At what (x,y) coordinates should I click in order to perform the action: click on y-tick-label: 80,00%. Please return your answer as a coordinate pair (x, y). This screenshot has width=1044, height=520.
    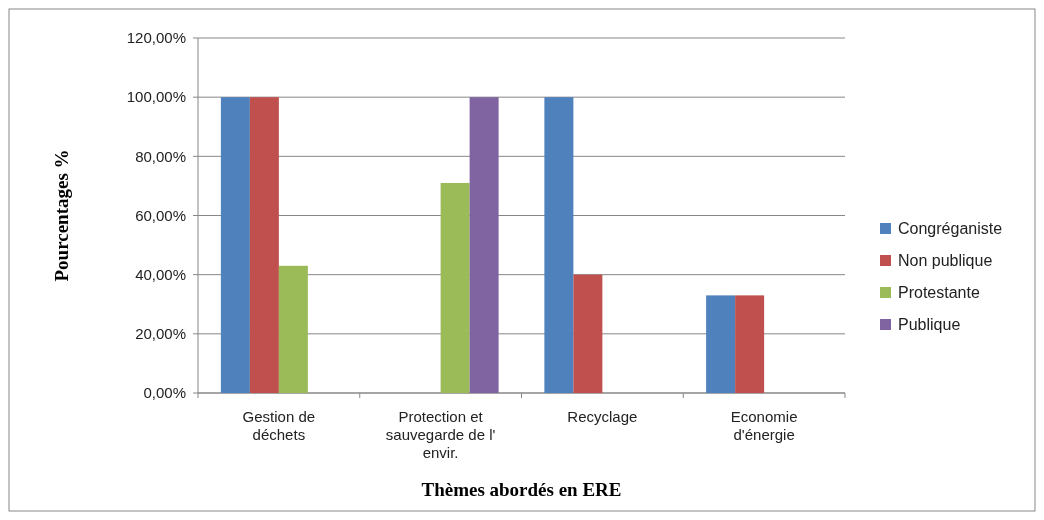
    Looking at the image, I should click on (160, 156).